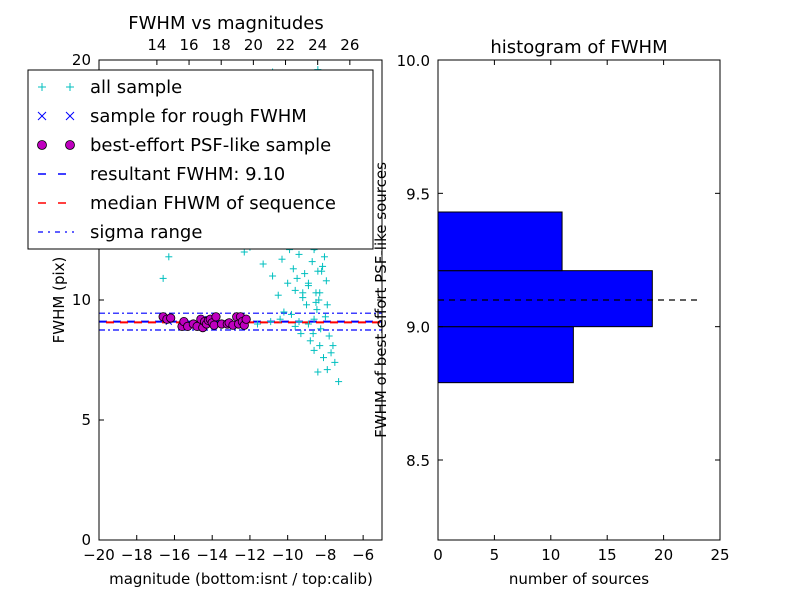 Image resolution: width=800 pixels, height=604 pixels. I want to click on scatter-top-xtick-label: 20, so click(253, 45).